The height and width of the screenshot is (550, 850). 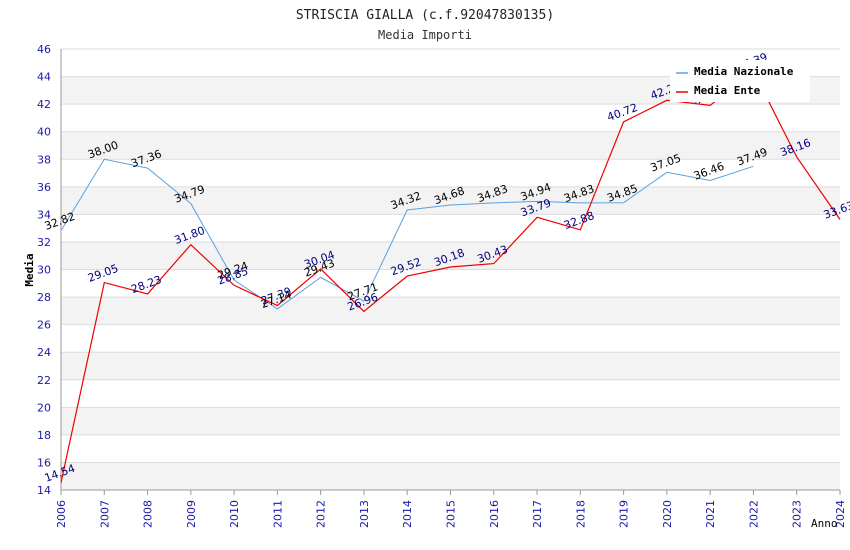 I want to click on y-axis-label: Media, so click(x=29, y=269).